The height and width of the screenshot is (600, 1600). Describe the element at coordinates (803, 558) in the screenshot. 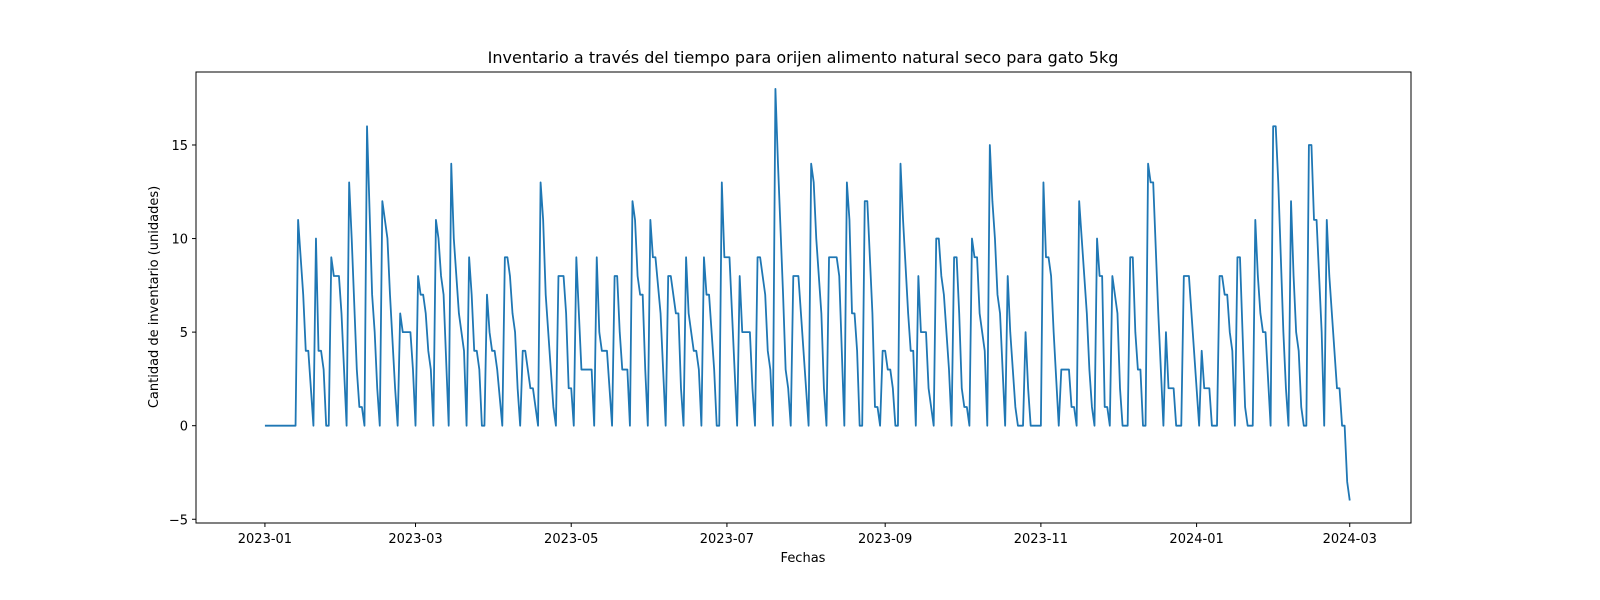

I see `x-axis-label: Fechas` at that location.